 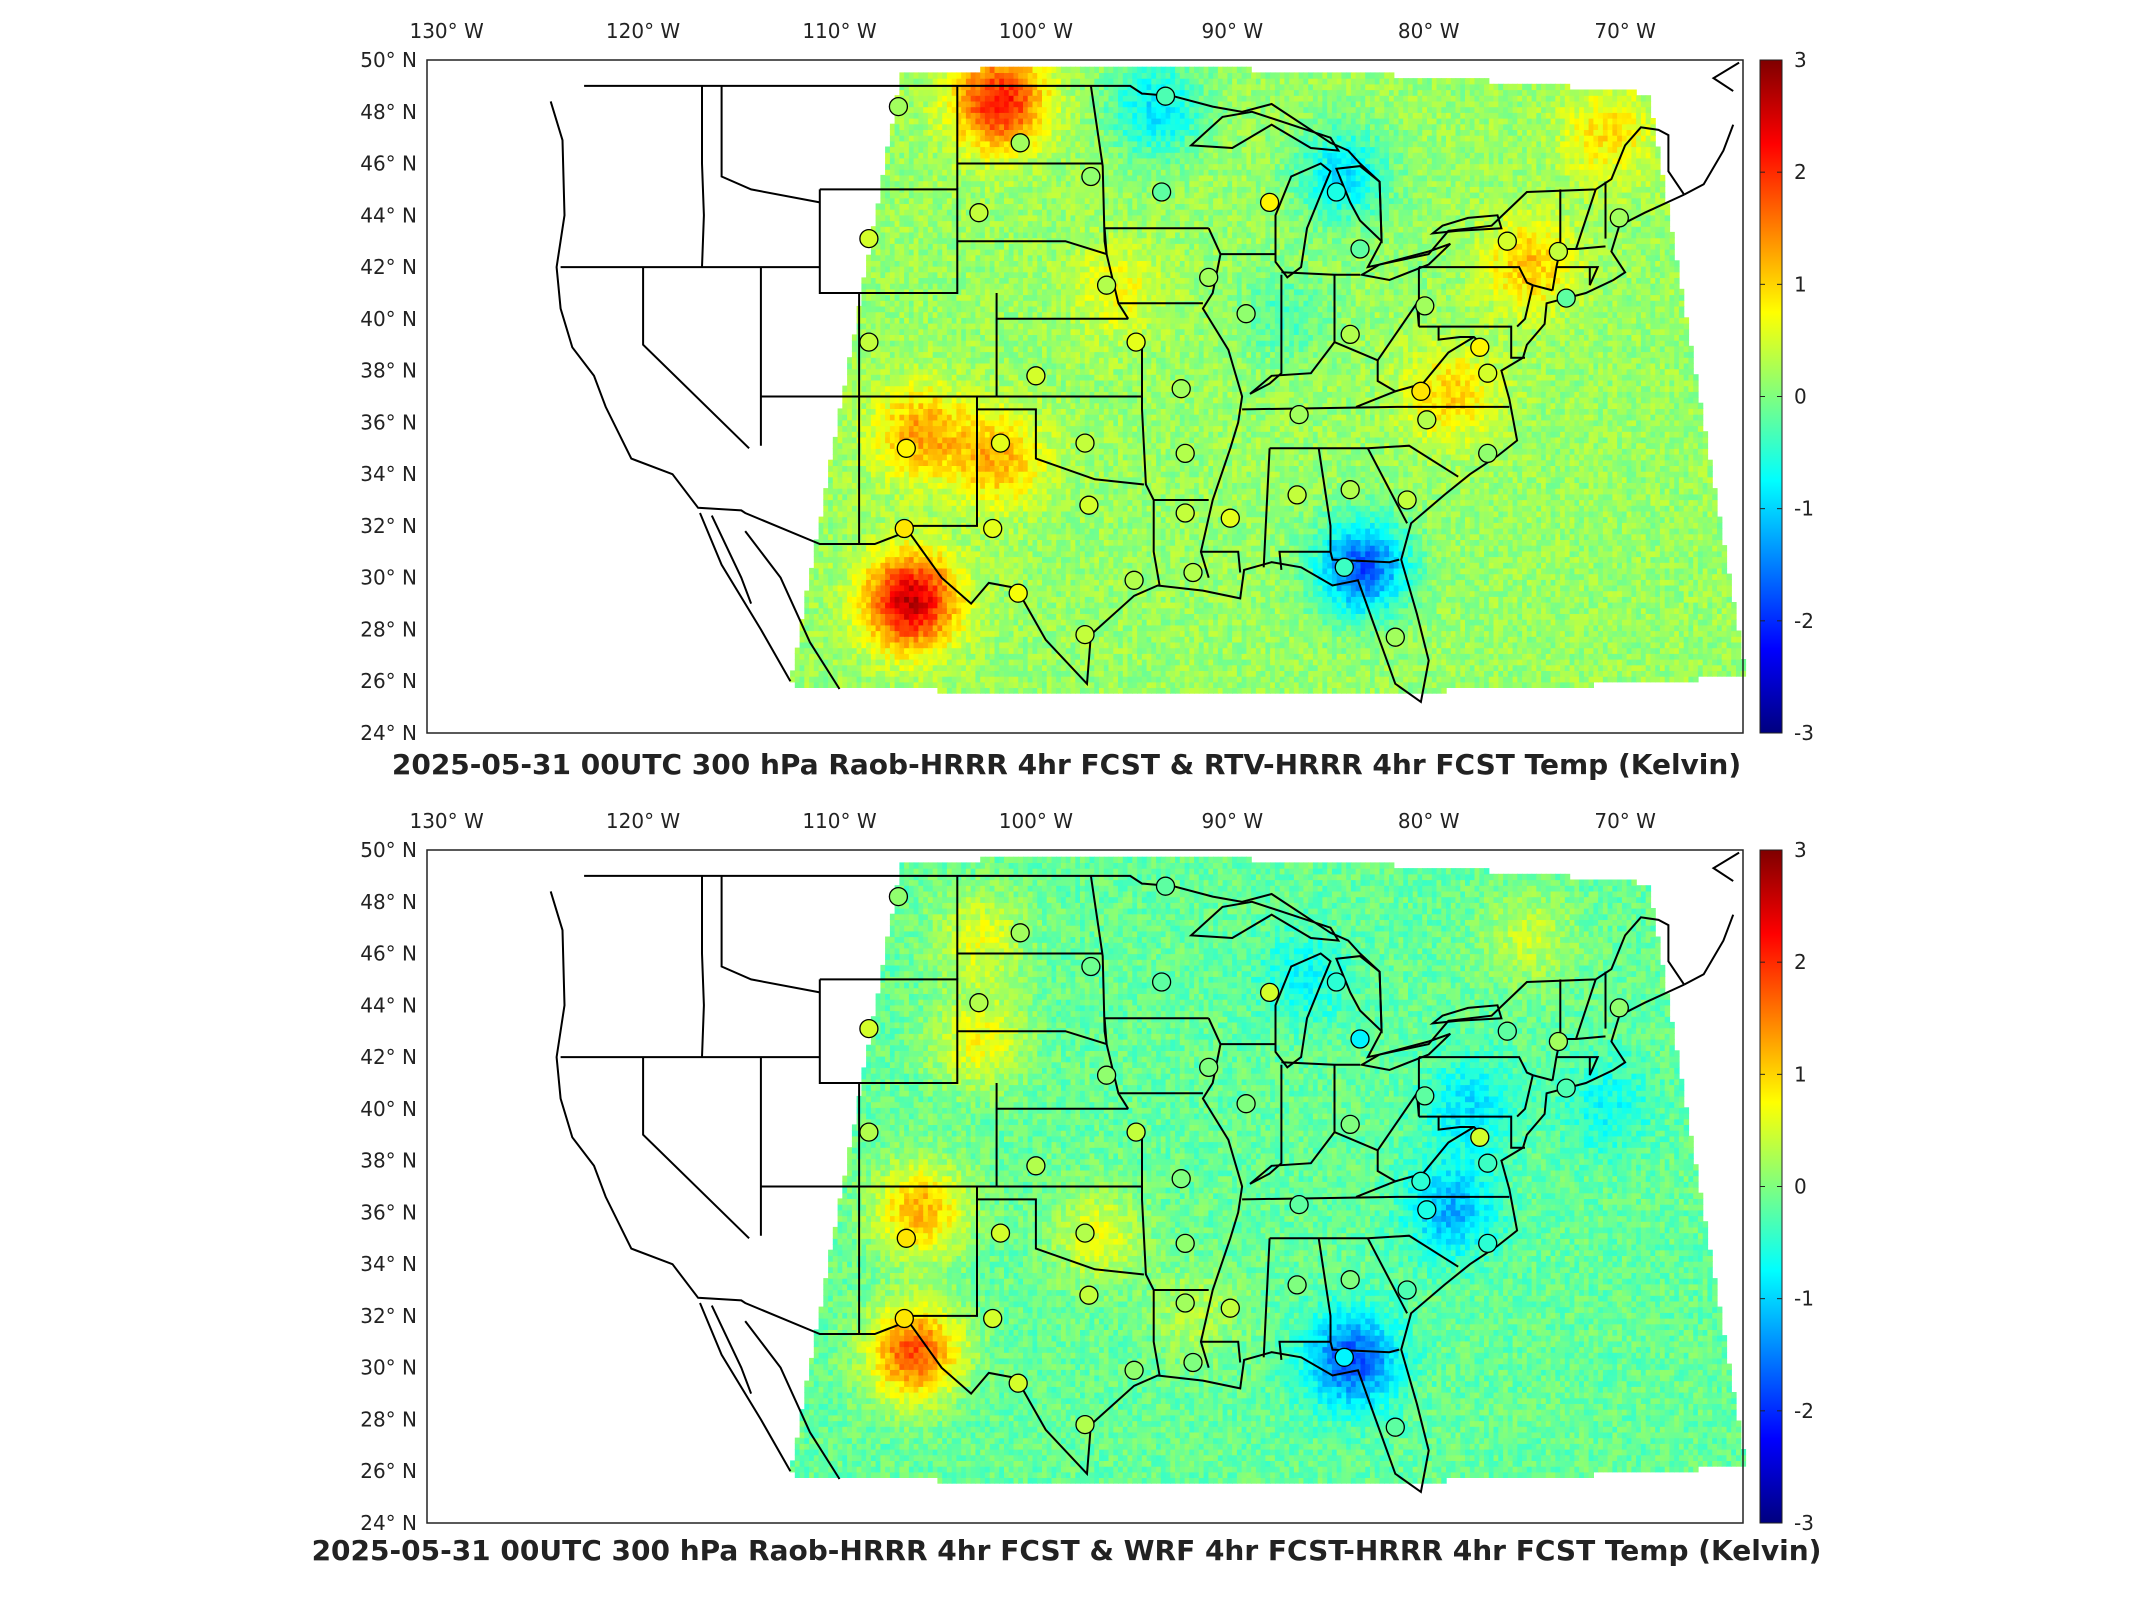 I want to click on x-tick-label: 130° W, so click(x=446, y=31).